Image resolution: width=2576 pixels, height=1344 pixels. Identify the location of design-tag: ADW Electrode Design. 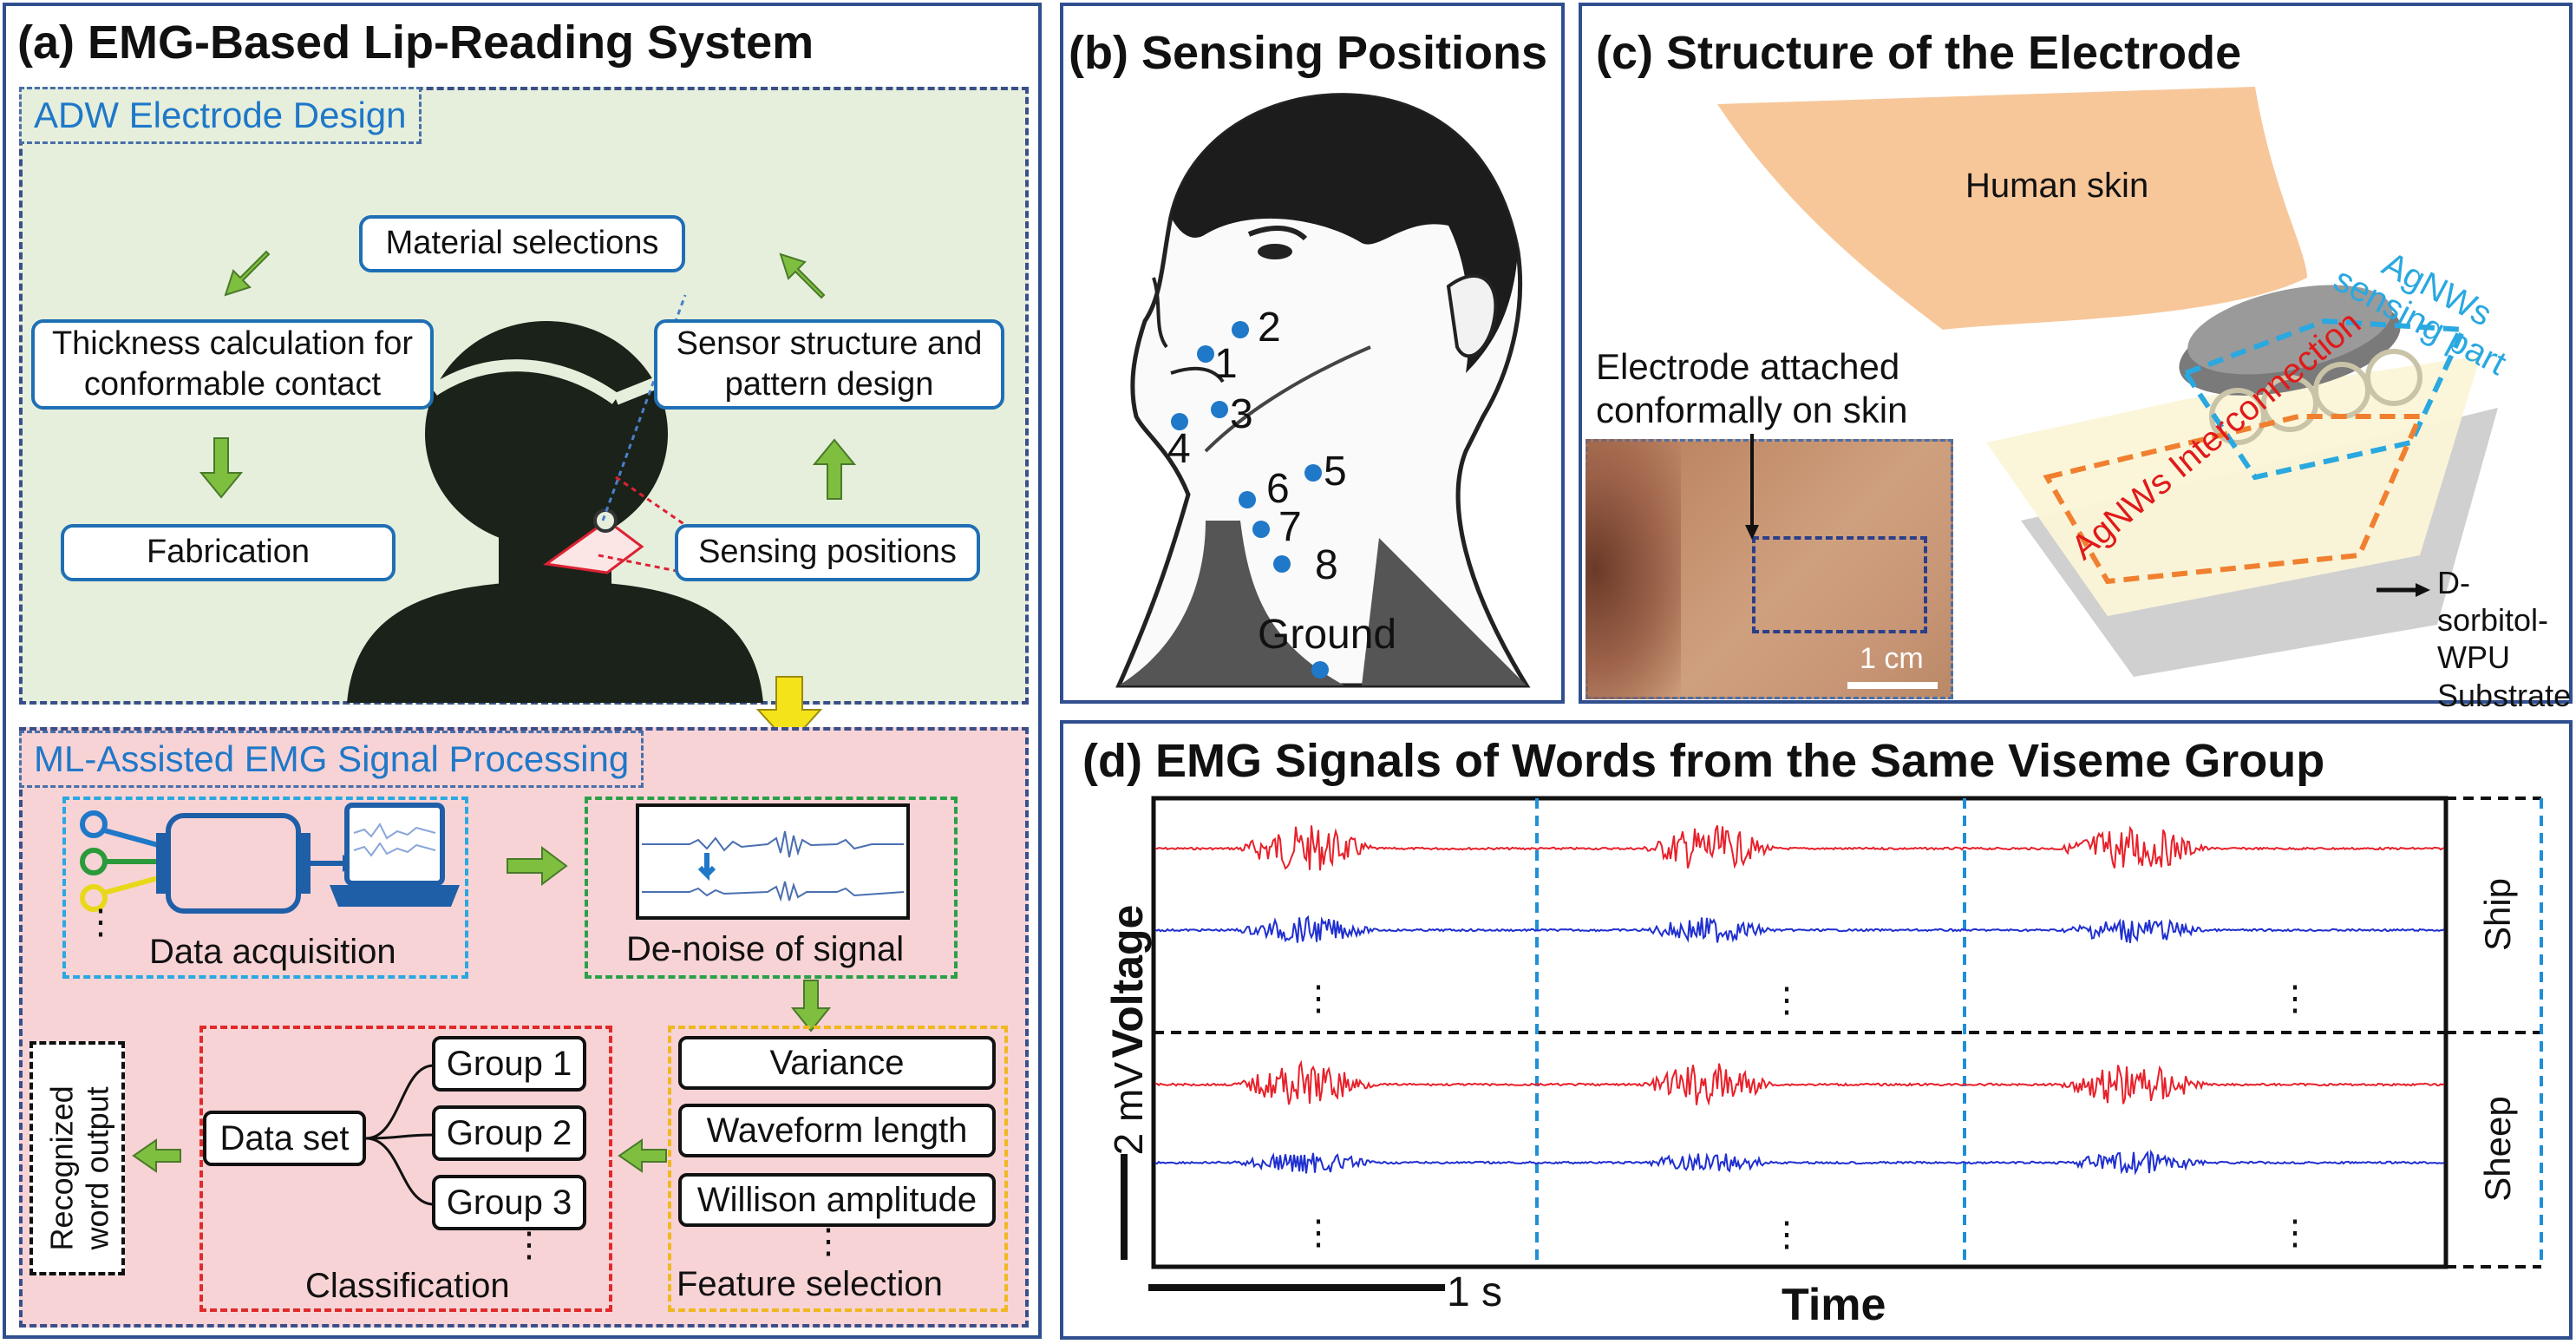
(220, 115).